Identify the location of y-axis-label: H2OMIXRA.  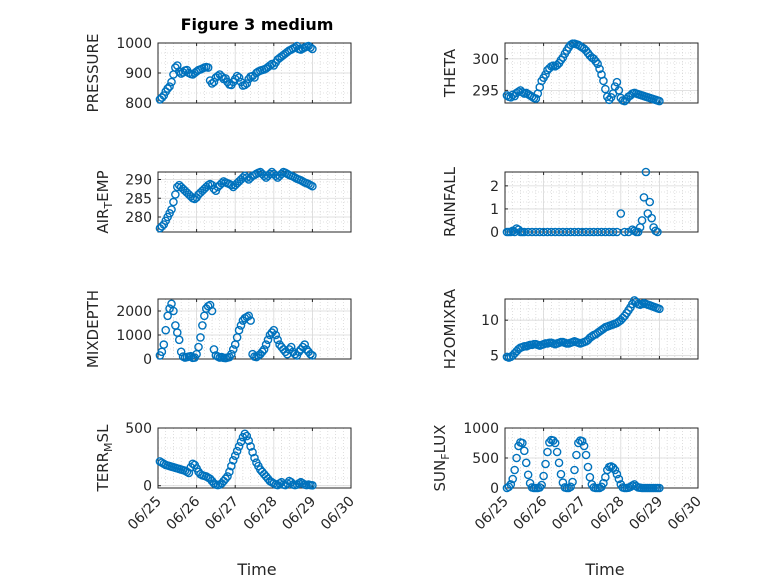
(450, 328).